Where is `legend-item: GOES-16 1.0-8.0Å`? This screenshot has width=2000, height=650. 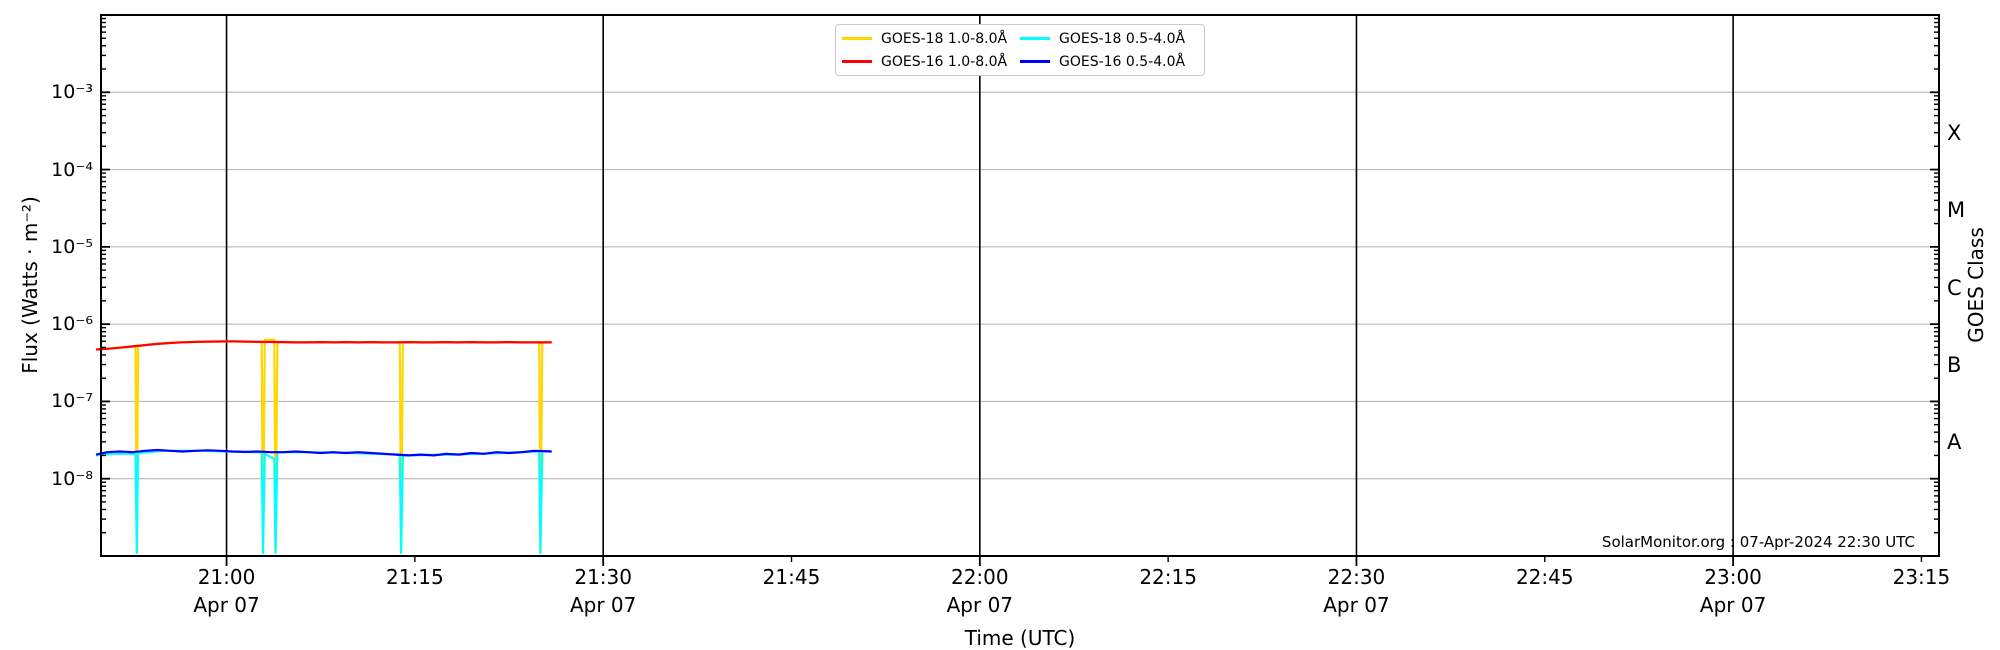 legend-item: GOES-16 1.0-8.0Å is located at coordinates (931, 61).